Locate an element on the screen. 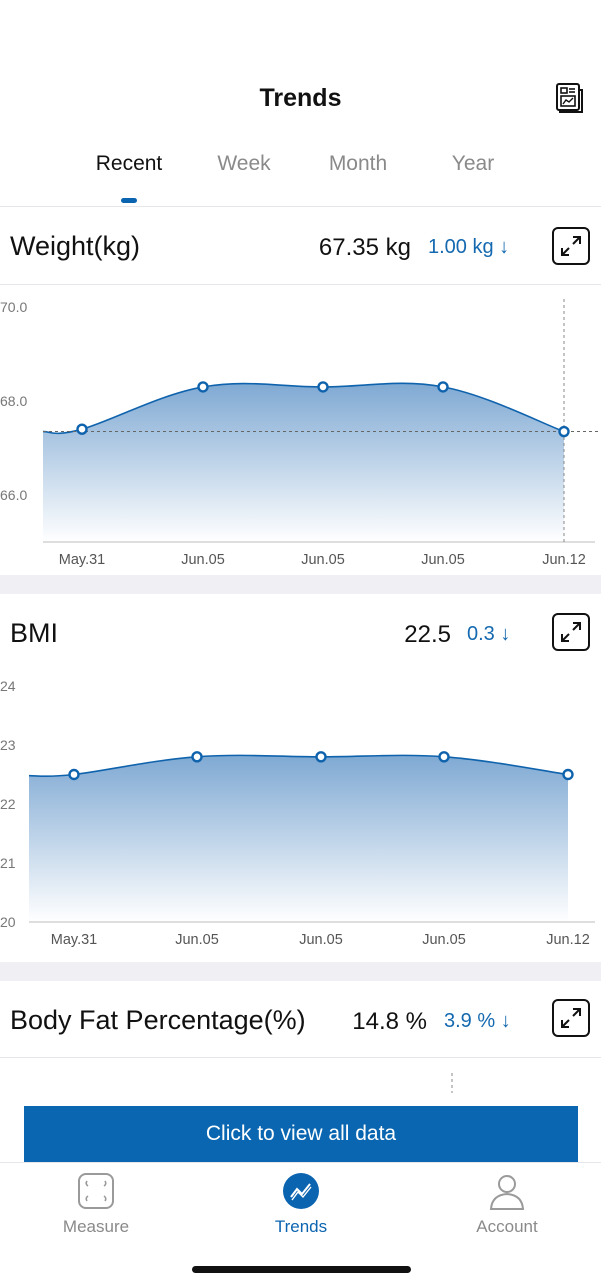 The image size is (601, 1281). y-tick-label: 21 is located at coordinates (8, 863).